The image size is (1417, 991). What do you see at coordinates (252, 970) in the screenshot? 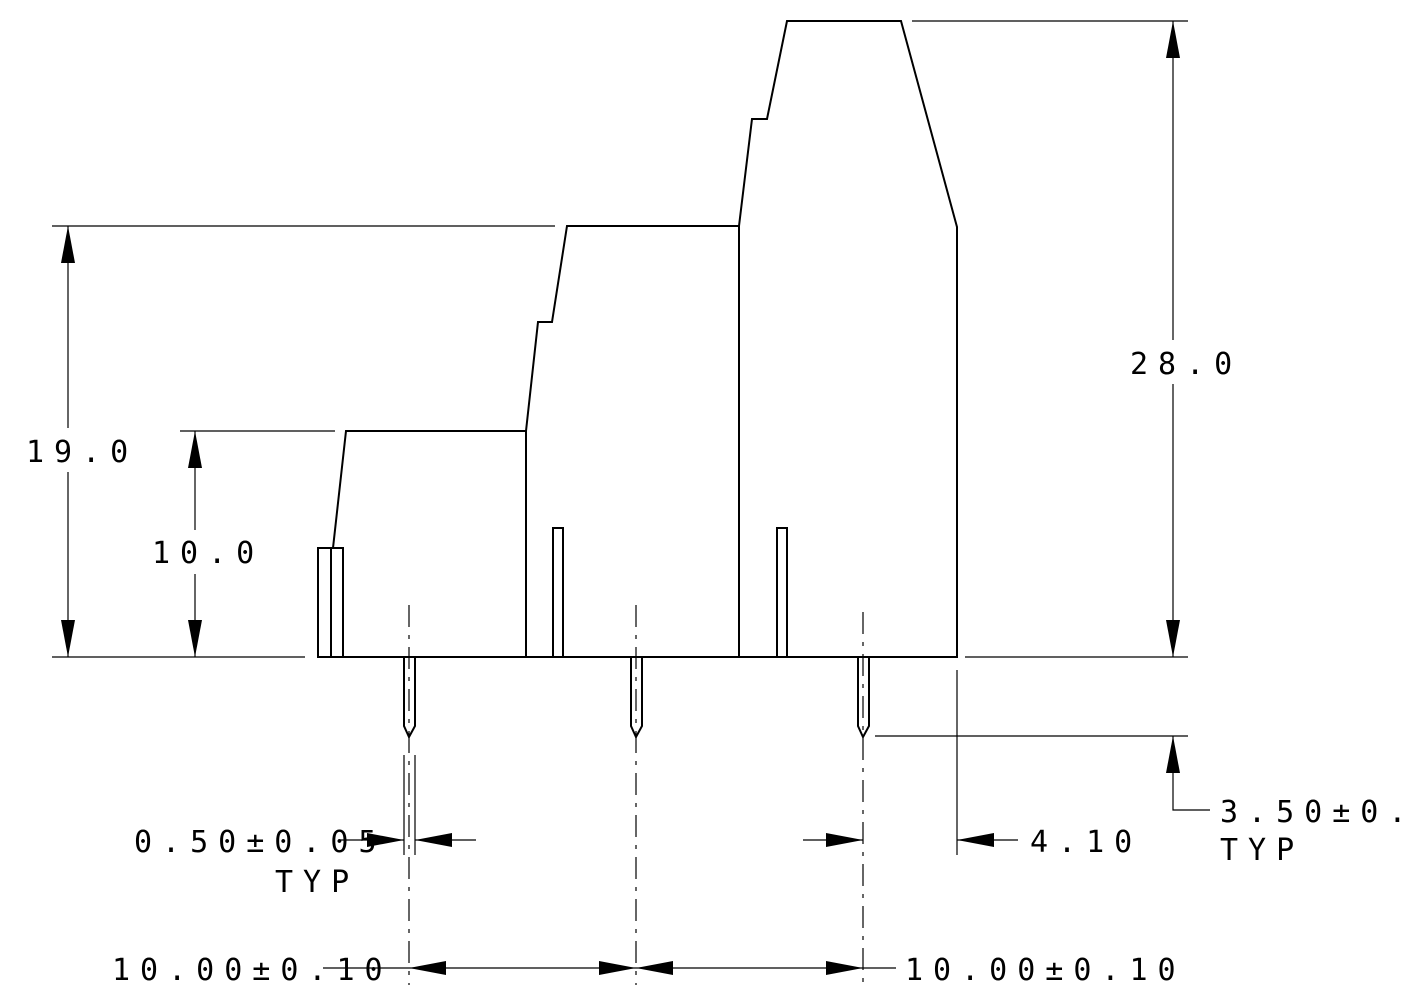
I see `dim-pitch-left-label: 10.00±0.10` at bounding box center [252, 970].